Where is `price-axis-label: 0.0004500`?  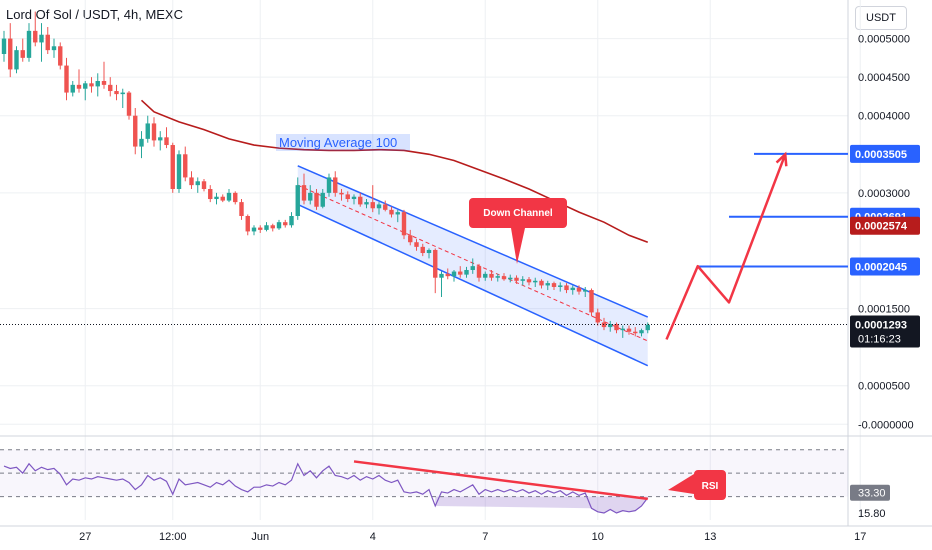
price-axis-label: 0.0004500 is located at coordinates (884, 78).